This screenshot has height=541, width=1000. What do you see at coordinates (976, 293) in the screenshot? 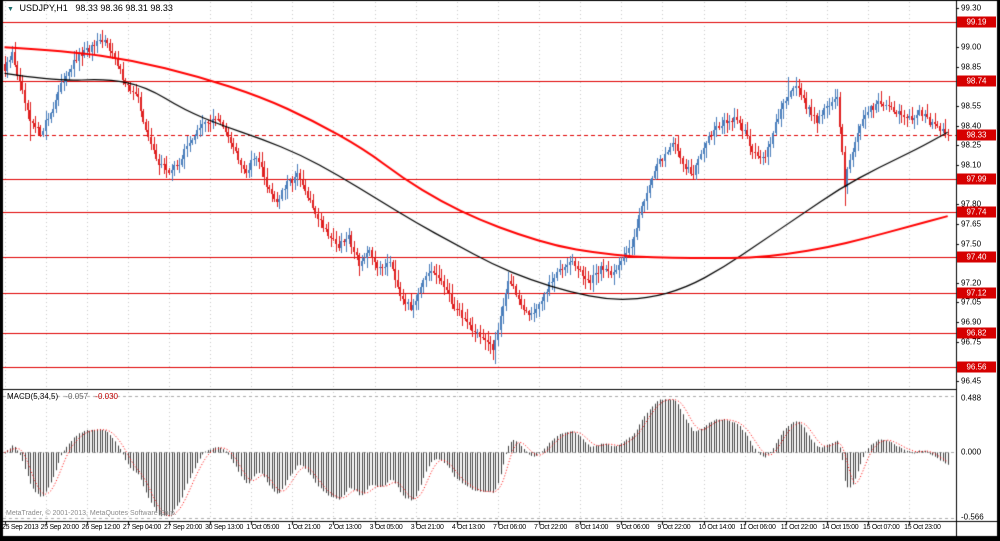
I see `price-level-badge: 97.12` at bounding box center [976, 293].